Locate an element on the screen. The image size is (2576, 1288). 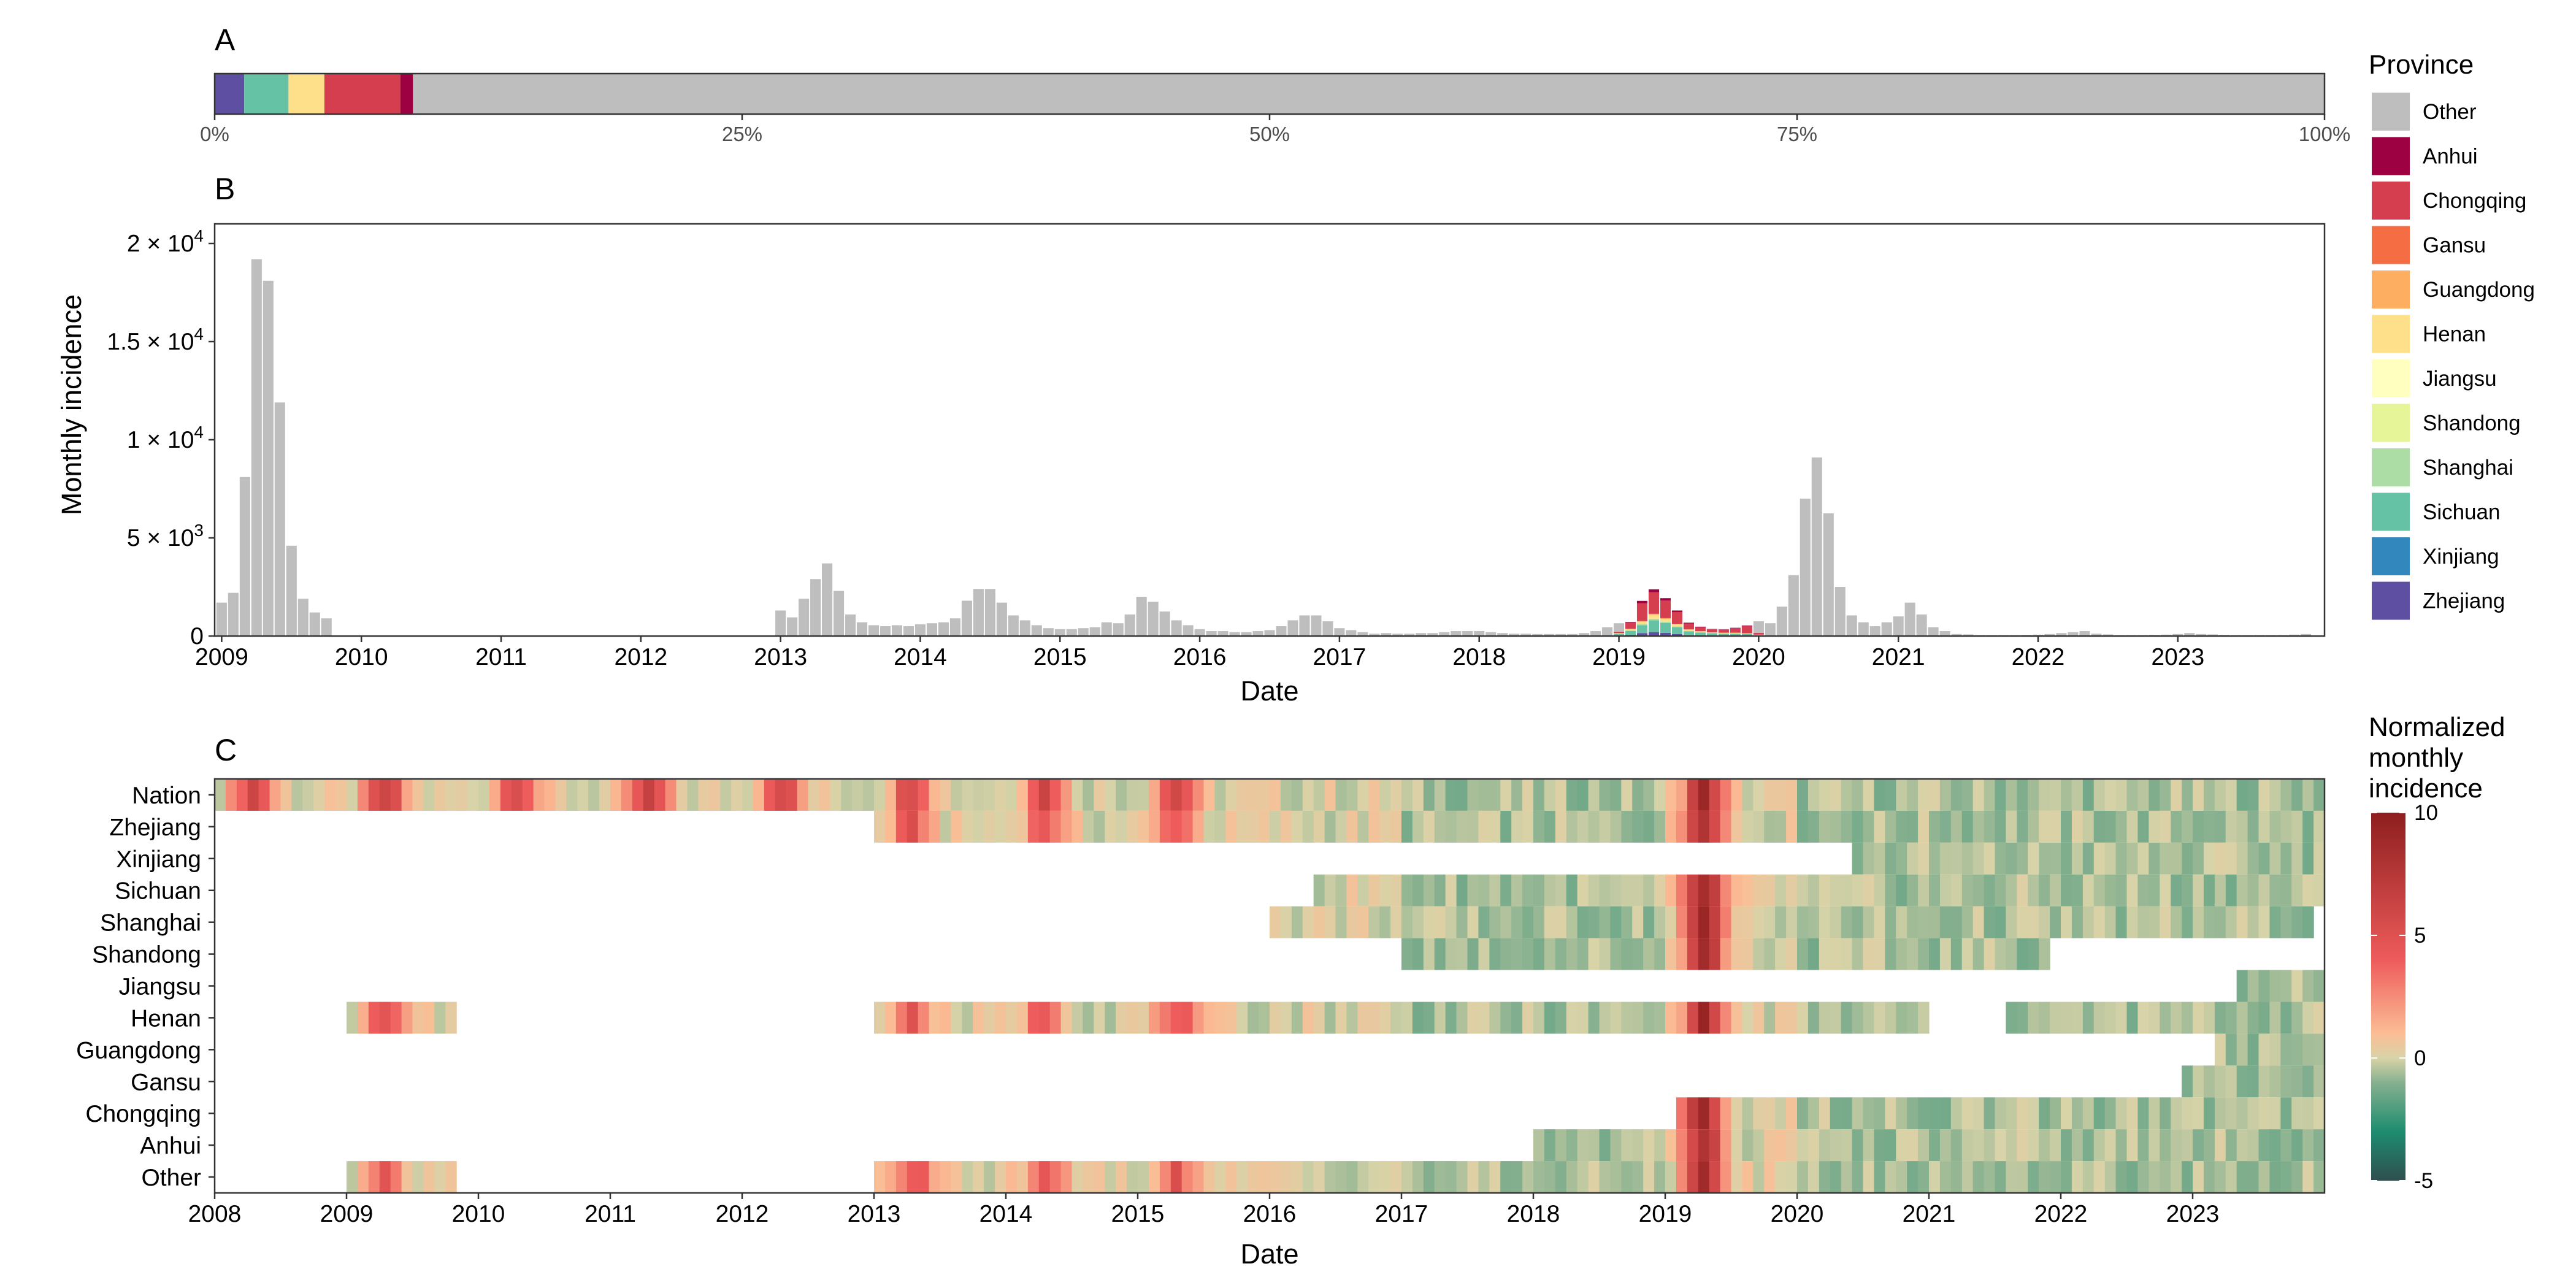
incidence-bar-chongqing is located at coordinates (1654, 603).